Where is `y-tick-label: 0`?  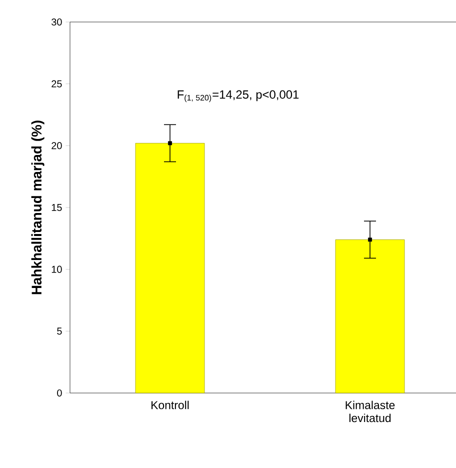 y-tick-label: 0 is located at coordinates (59, 393).